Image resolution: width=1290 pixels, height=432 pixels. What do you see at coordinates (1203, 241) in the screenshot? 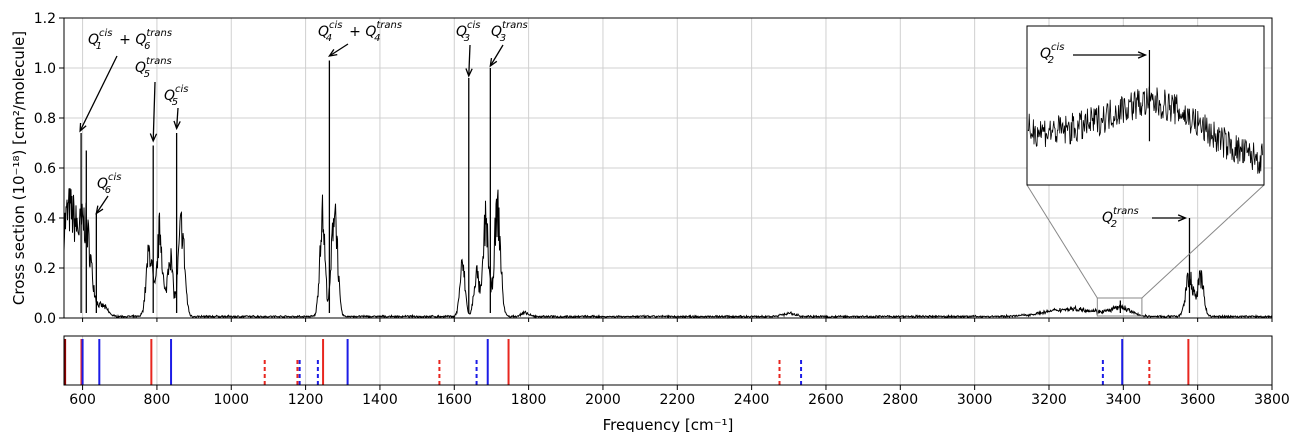
I see `zoom-line-right` at bounding box center [1203, 241].